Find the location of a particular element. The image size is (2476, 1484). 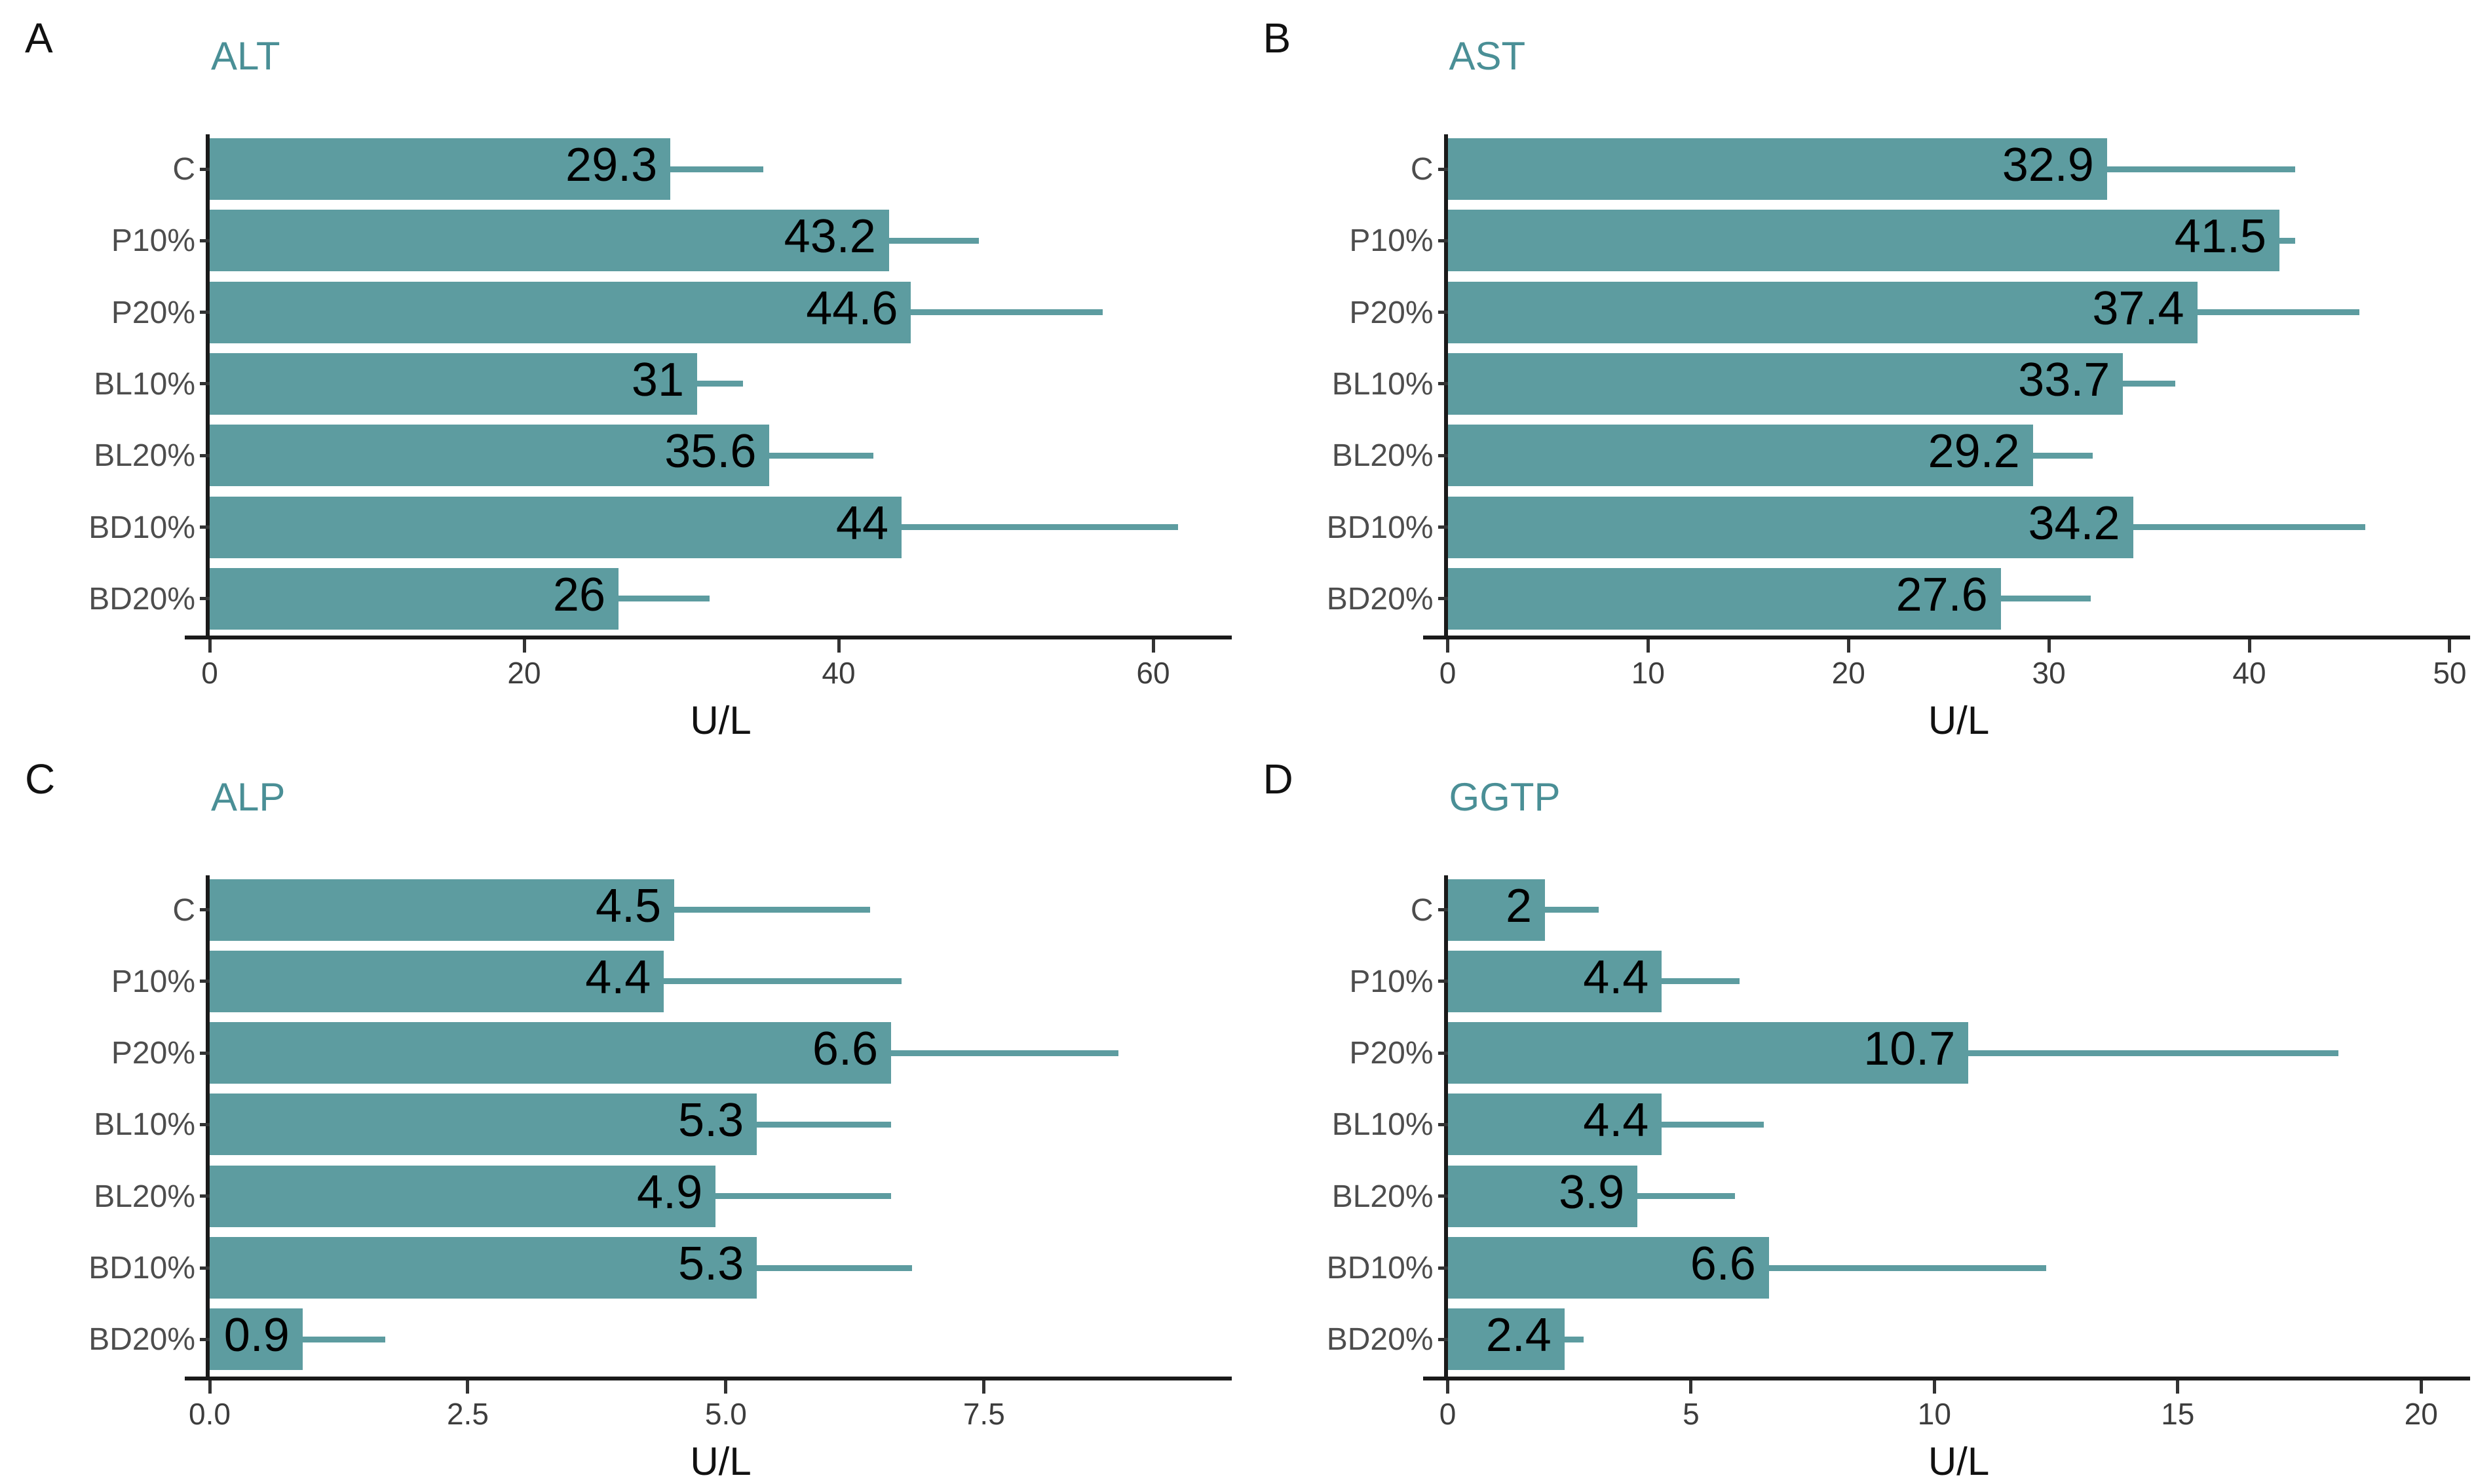

bar-value-label: 32.9 is located at coordinates (1771, 165).